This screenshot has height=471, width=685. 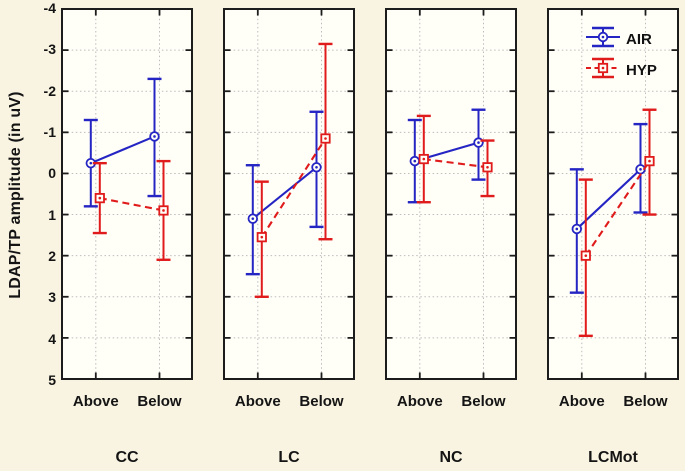 I want to click on legend-label-hyp: HYP, so click(x=641, y=70).